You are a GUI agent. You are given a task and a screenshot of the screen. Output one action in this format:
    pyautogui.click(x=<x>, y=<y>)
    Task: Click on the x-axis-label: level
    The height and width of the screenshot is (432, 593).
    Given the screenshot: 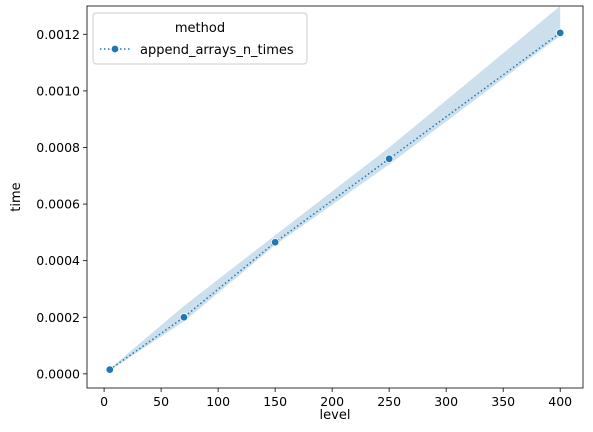 What is the action you would take?
    pyautogui.click(x=335, y=415)
    